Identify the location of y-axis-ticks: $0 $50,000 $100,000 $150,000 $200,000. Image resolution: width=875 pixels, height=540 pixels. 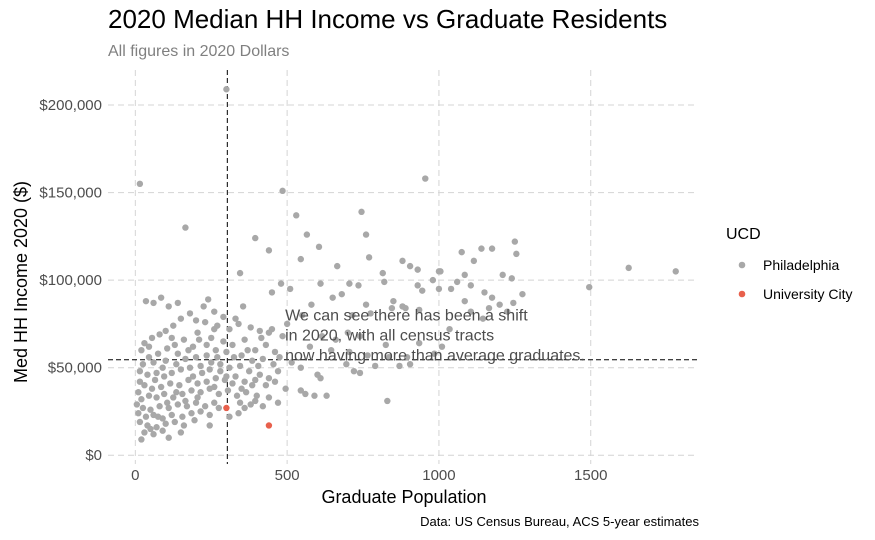
(70, 280).